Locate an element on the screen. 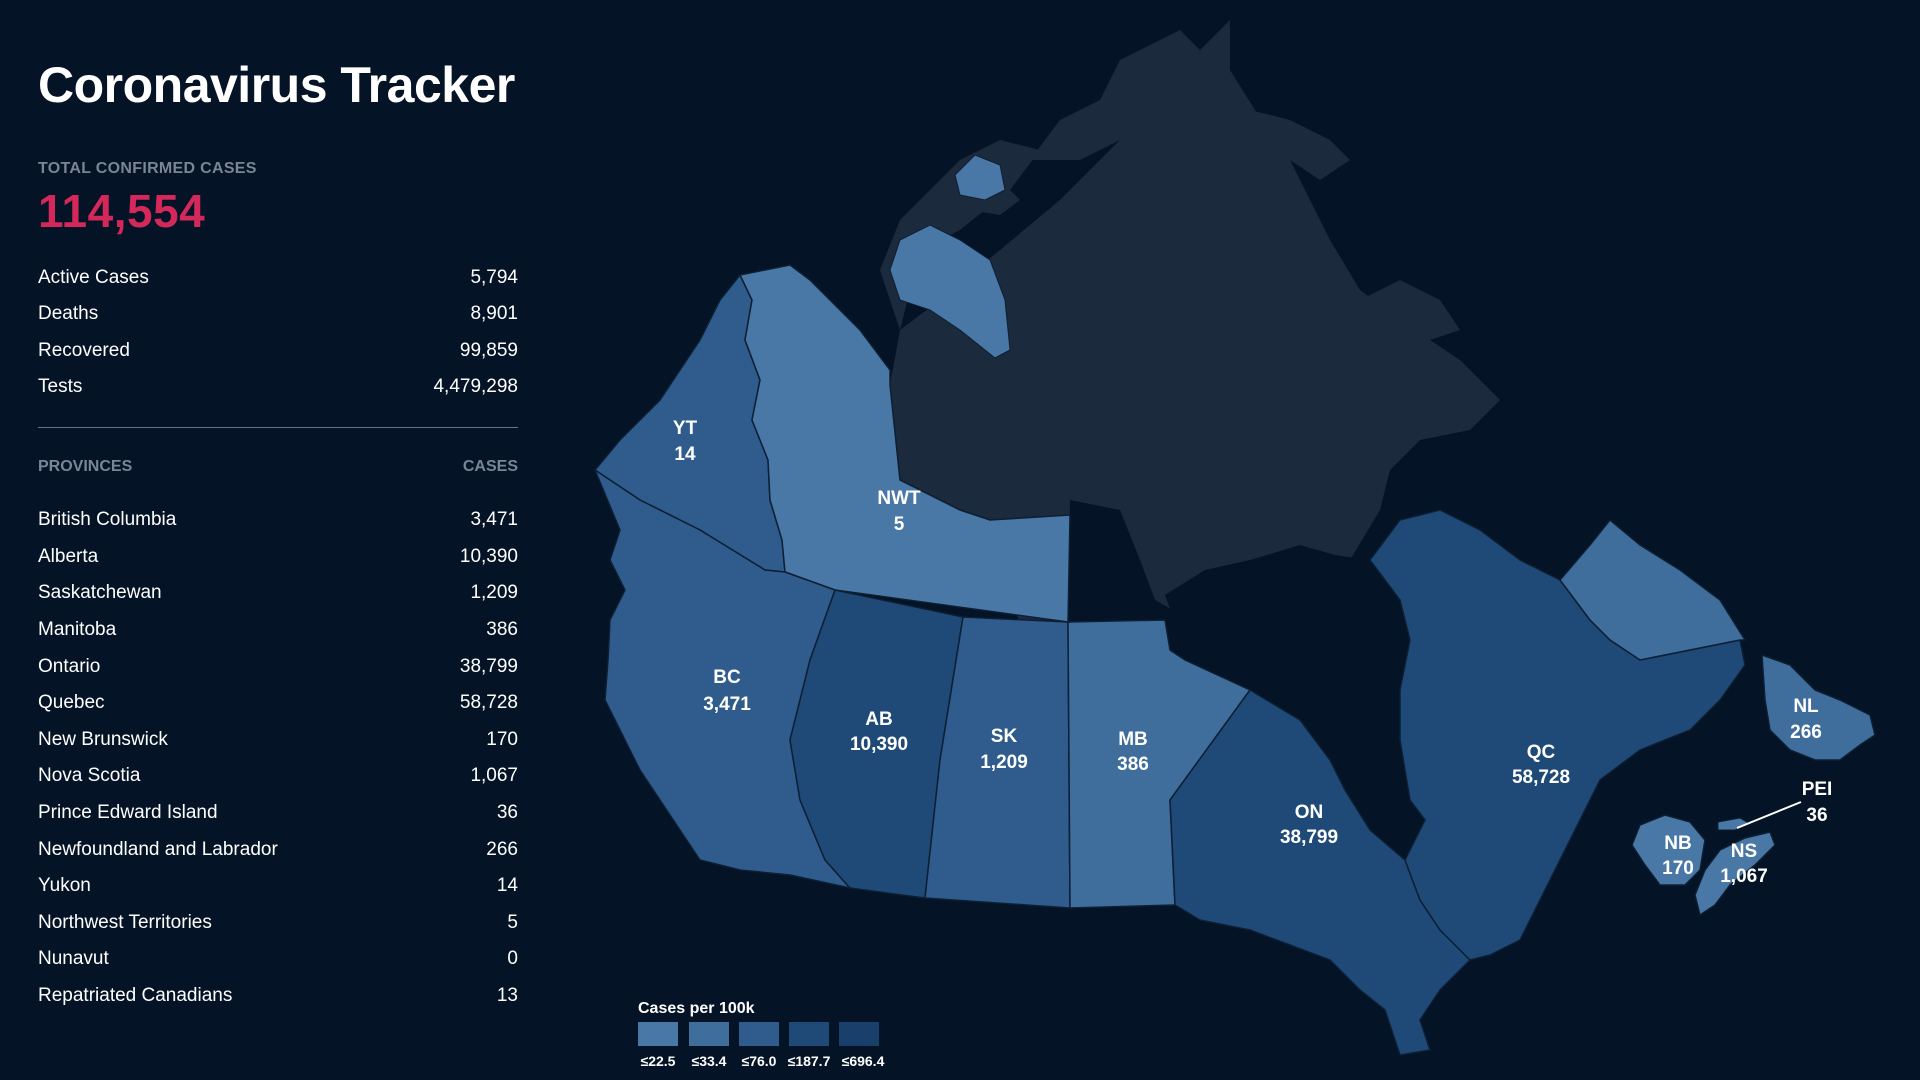 This screenshot has width=1920, height=1080. james-bay is located at coordinates (1397, 822).